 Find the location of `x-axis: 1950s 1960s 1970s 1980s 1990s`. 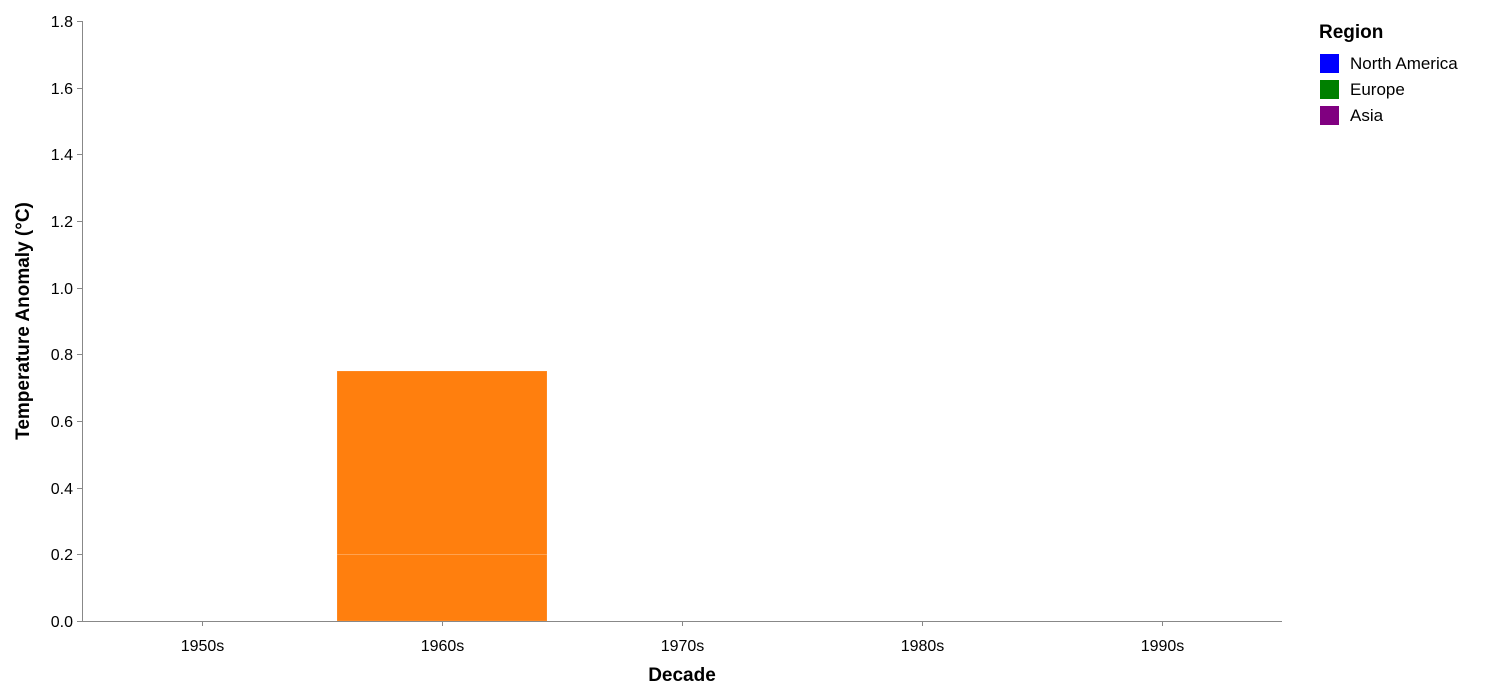

x-axis: 1950s 1960s 1970s 1980s 1990s is located at coordinates (682, 638).